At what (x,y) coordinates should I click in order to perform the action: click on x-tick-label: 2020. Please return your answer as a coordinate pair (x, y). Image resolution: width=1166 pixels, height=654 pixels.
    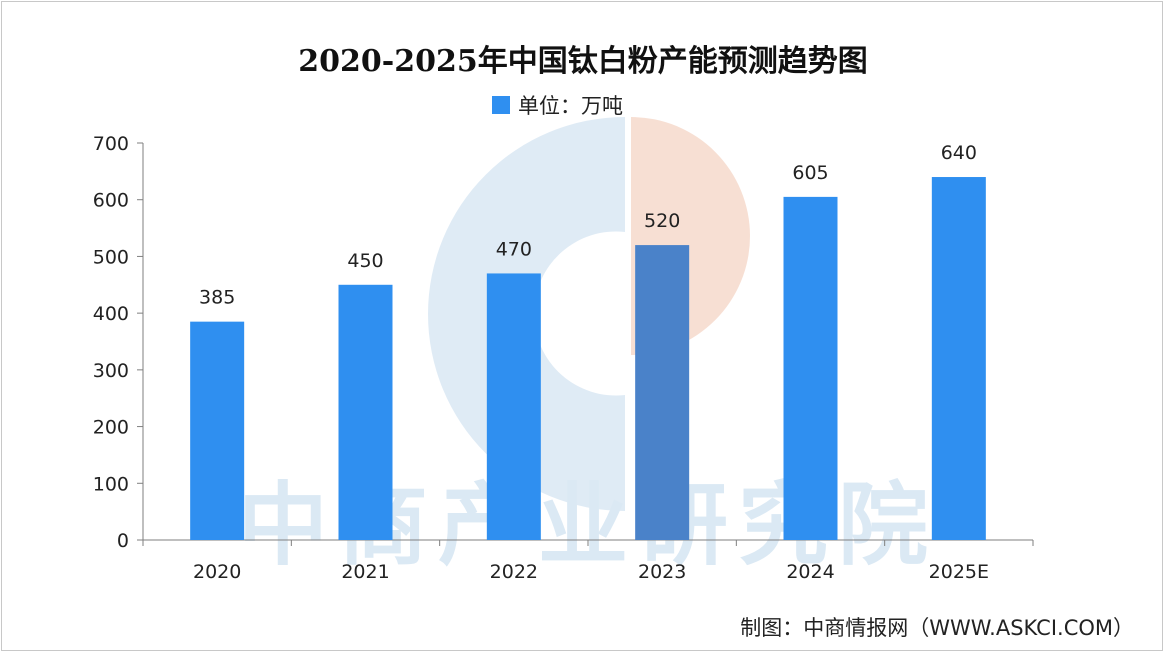
    Looking at the image, I should click on (217, 572).